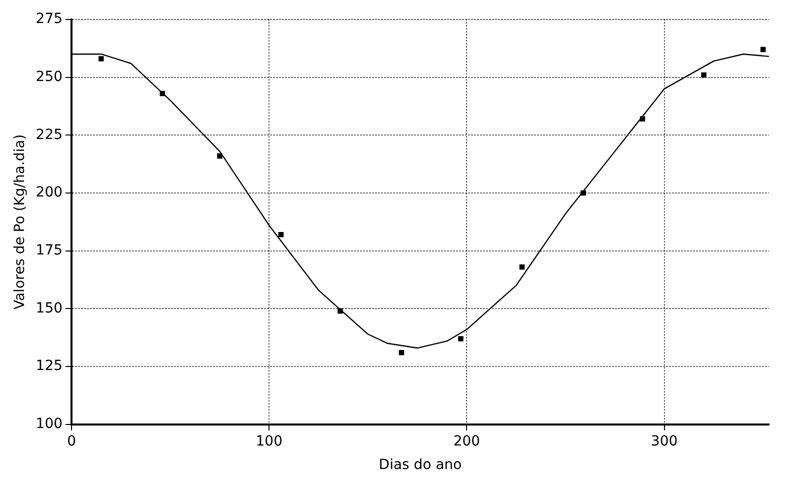 The image size is (787, 486). I want to click on x-tick-label: 0, so click(71, 441).